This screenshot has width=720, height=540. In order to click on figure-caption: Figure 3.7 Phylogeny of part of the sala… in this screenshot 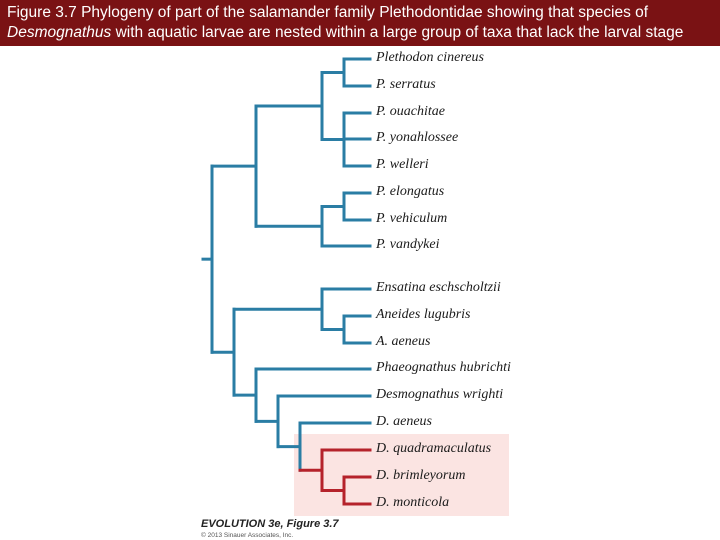, I will do `click(360, 23)`.